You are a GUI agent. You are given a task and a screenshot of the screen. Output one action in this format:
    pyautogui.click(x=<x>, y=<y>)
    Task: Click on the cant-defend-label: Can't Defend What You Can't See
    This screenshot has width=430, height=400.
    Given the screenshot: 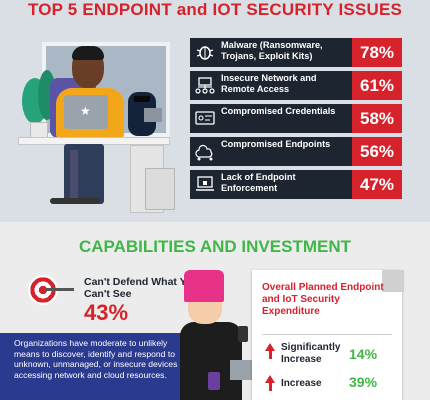 What is the action you would take?
    pyautogui.click(x=141, y=288)
    